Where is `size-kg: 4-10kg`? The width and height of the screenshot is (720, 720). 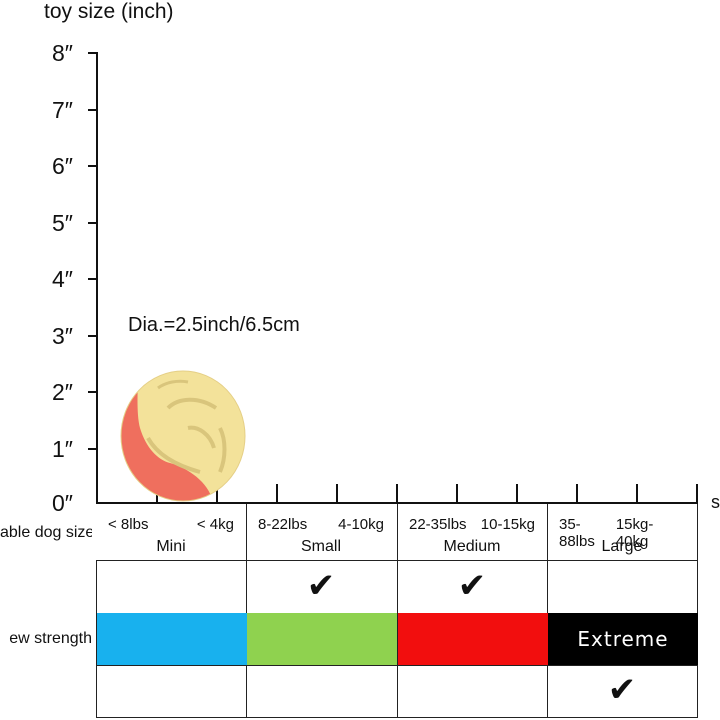 size-kg: 4-10kg is located at coordinates (361, 524).